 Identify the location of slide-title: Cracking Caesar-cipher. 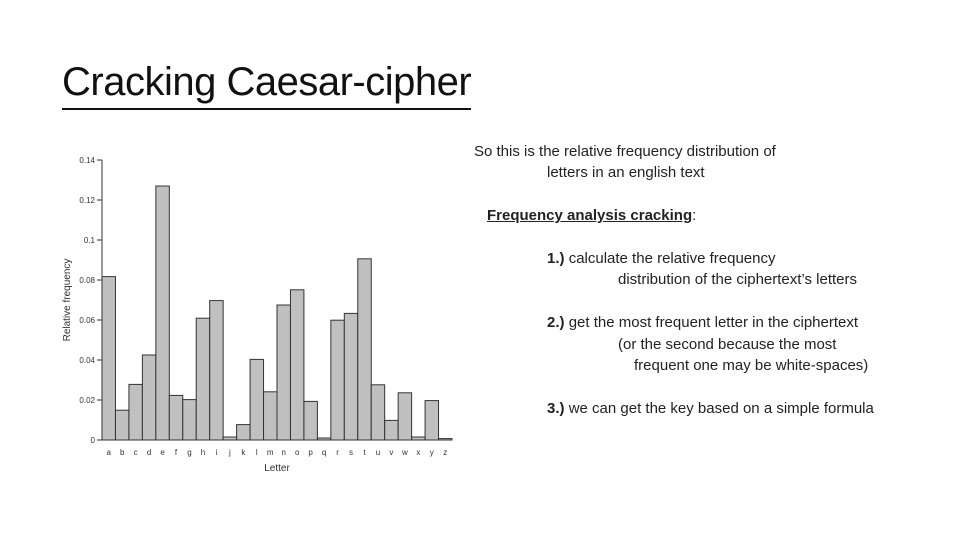
(267, 84).